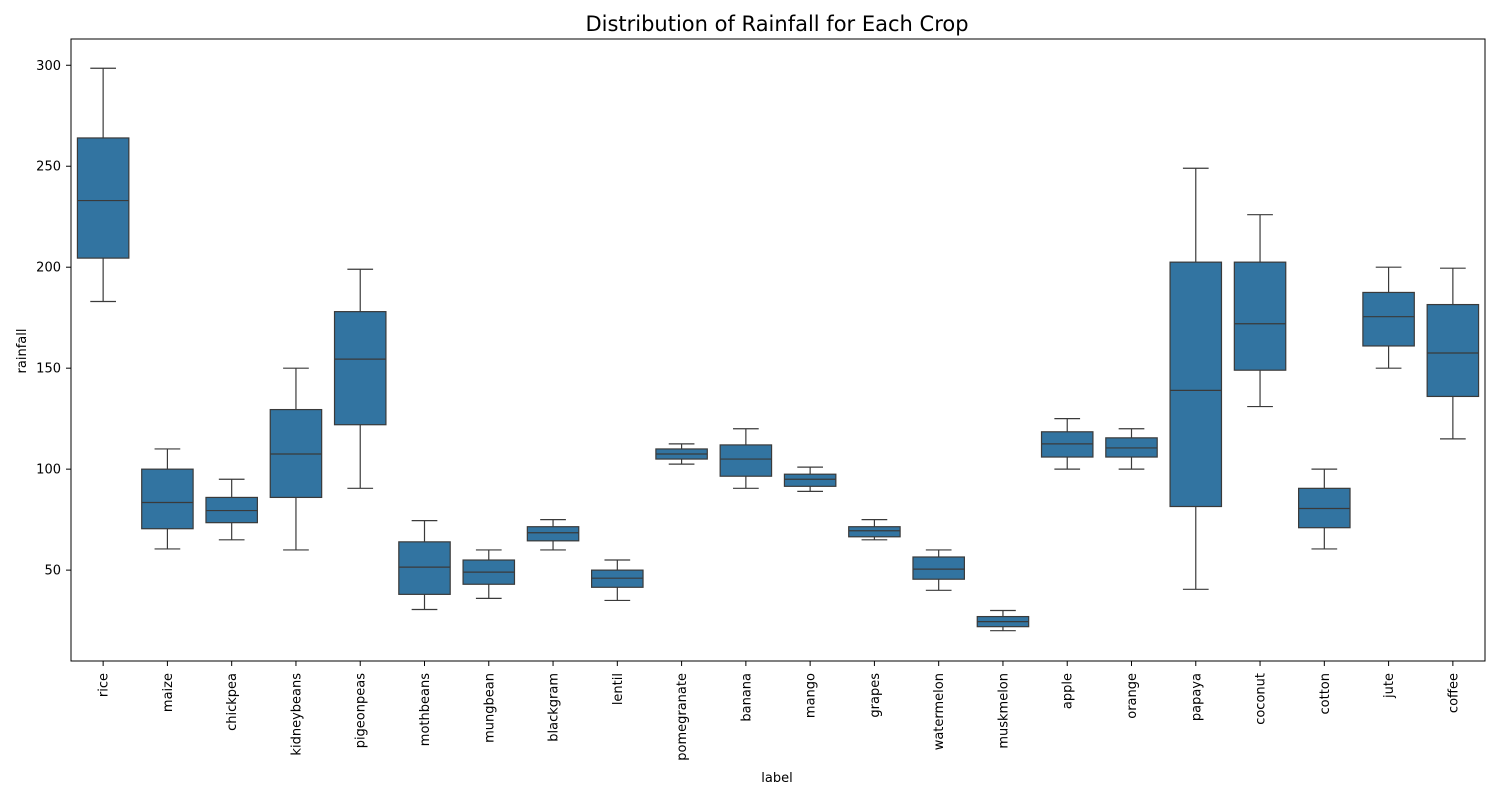 This screenshot has height=800, width=1500. Describe the element at coordinates (424, 568) in the screenshot. I see `box-mothbeans` at that location.